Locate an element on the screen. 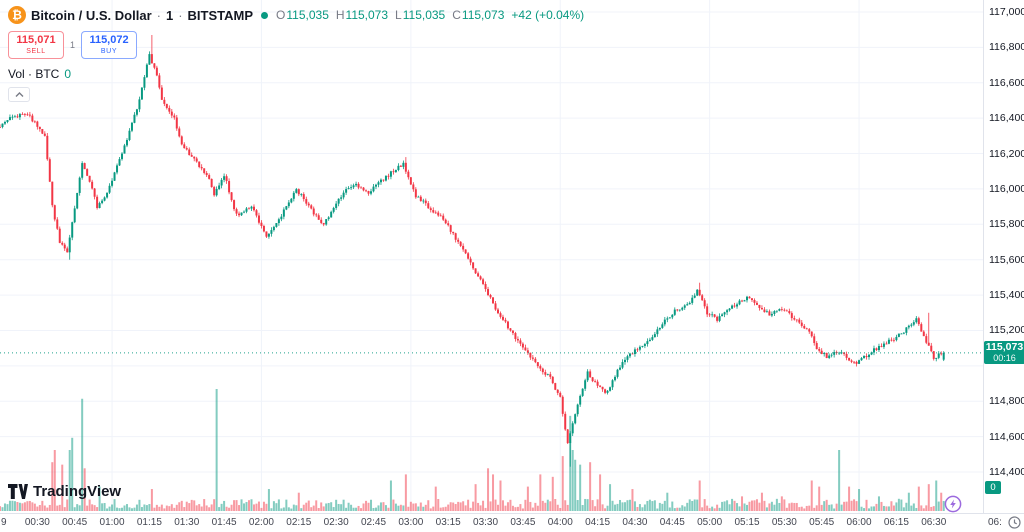 The width and height of the screenshot is (1024, 532). time-tick-label: 00:30 is located at coordinates (37, 522).